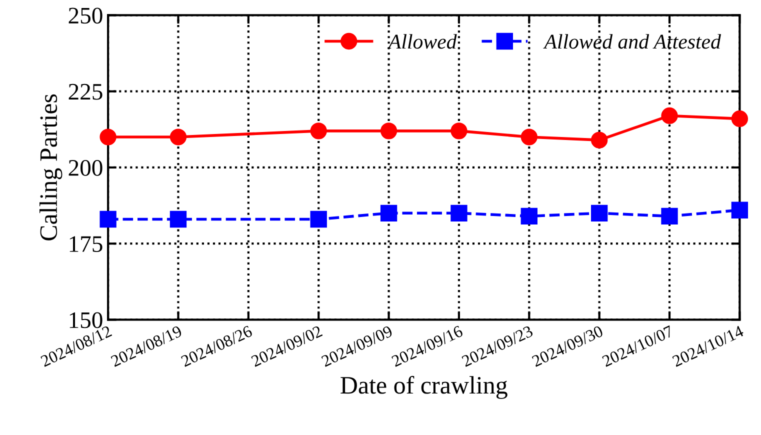  I want to click on y-tick-label: 225, so click(85, 92).